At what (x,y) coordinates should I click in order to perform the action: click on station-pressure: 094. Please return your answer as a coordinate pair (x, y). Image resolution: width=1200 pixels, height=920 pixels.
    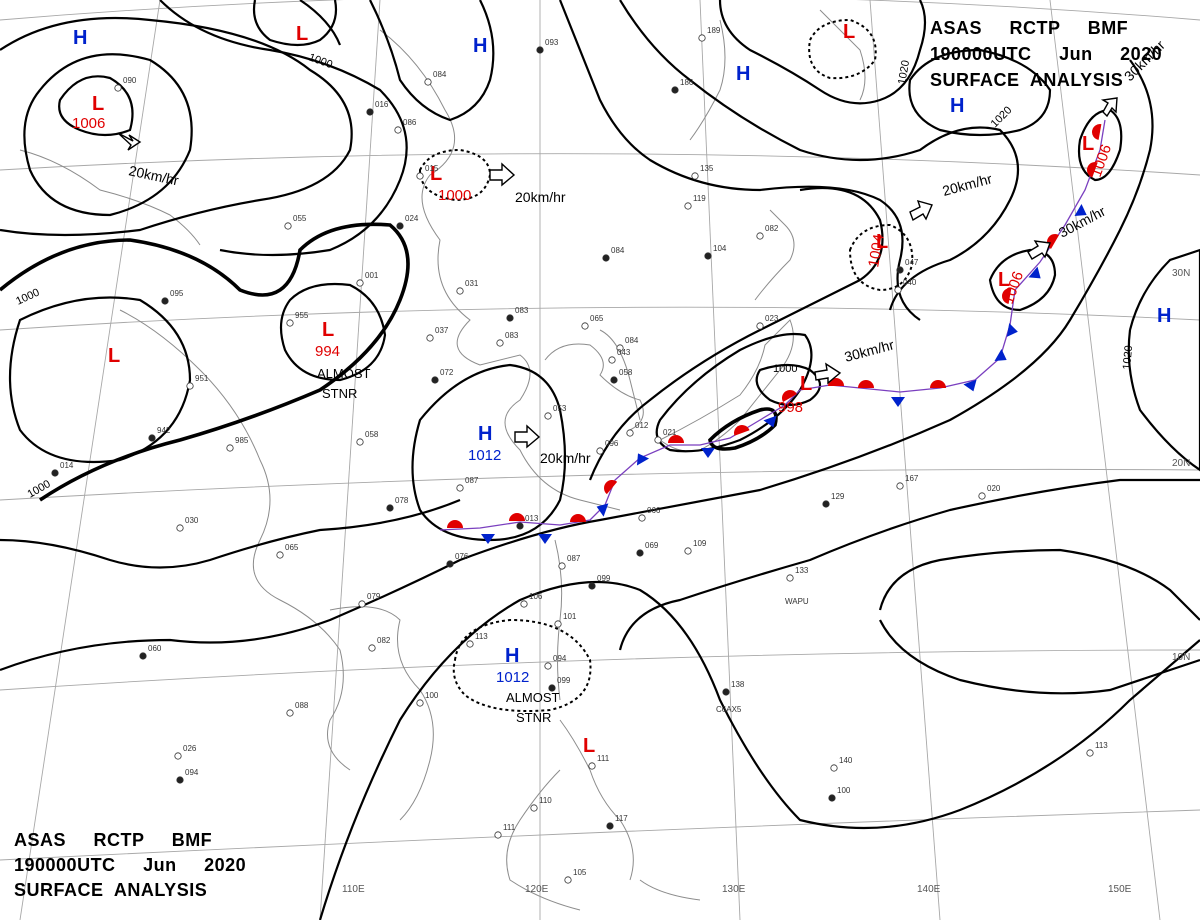
    Looking at the image, I should click on (192, 772).